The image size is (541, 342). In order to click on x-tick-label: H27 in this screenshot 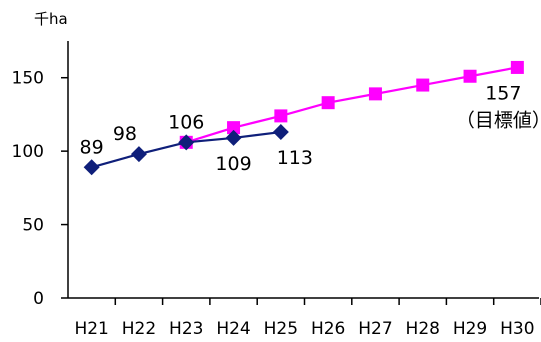, I will do `click(375, 329)`.